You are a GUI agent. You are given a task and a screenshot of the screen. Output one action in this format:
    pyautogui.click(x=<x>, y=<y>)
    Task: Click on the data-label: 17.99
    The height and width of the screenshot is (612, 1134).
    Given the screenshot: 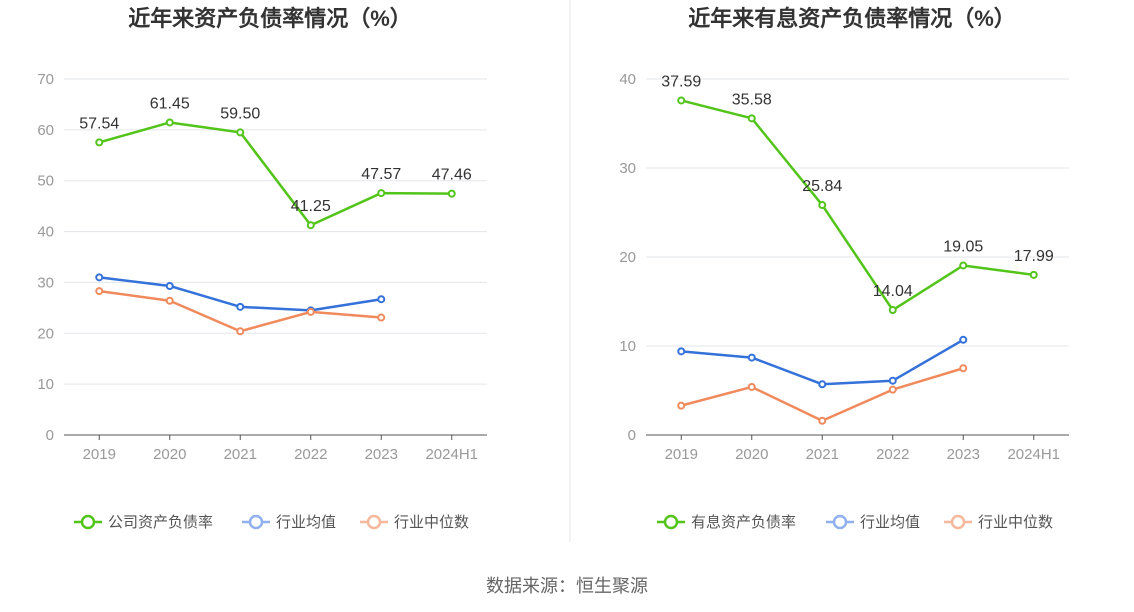 What is the action you would take?
    pyautogui.click(x=1034, y=256)
    